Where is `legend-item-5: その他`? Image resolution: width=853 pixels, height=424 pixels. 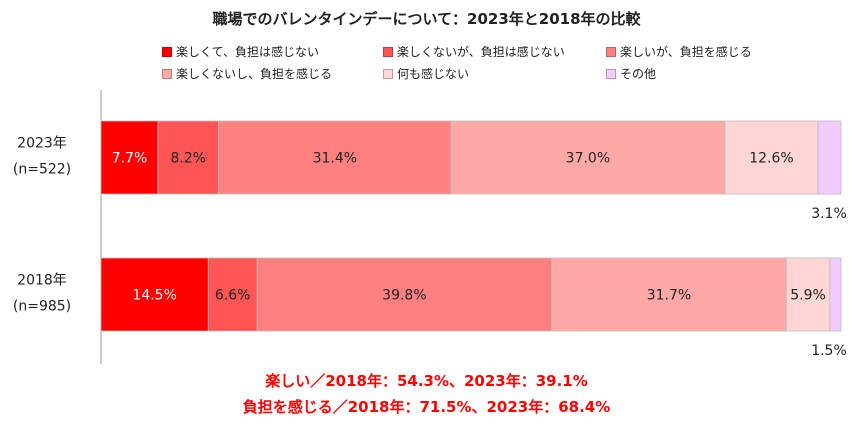
legend-item-5: その他 is located at coordinates (631, 74).